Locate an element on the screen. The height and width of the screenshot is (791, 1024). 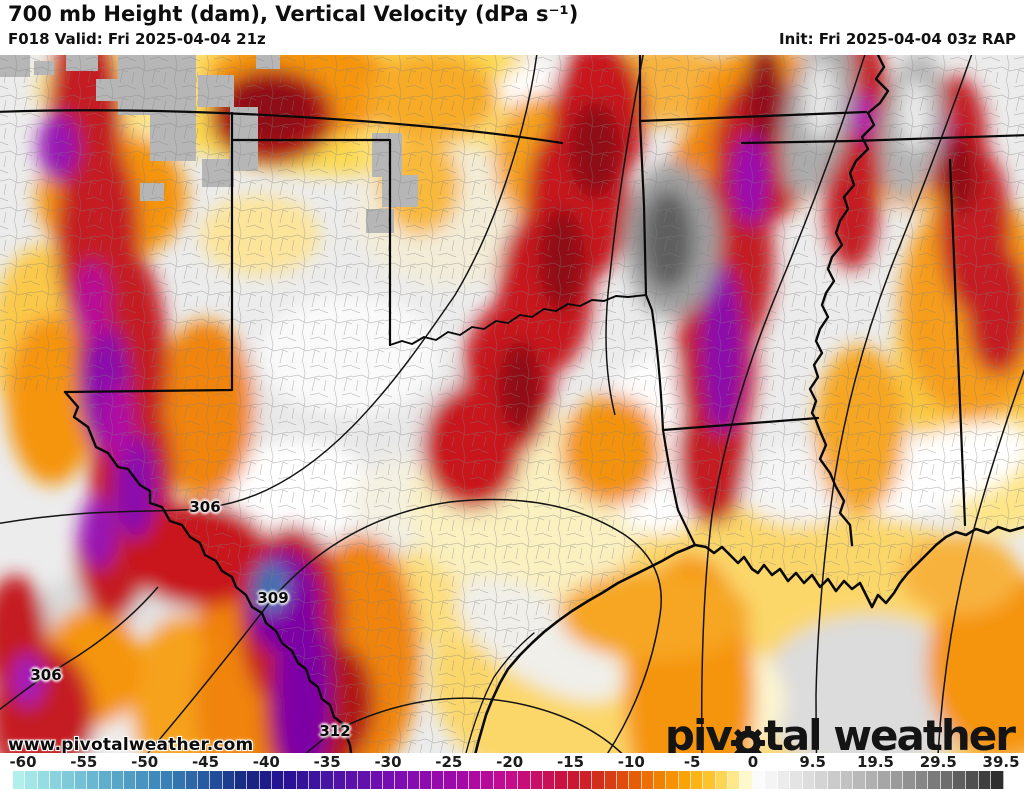
colorbar is located at coordinates (508, 780).